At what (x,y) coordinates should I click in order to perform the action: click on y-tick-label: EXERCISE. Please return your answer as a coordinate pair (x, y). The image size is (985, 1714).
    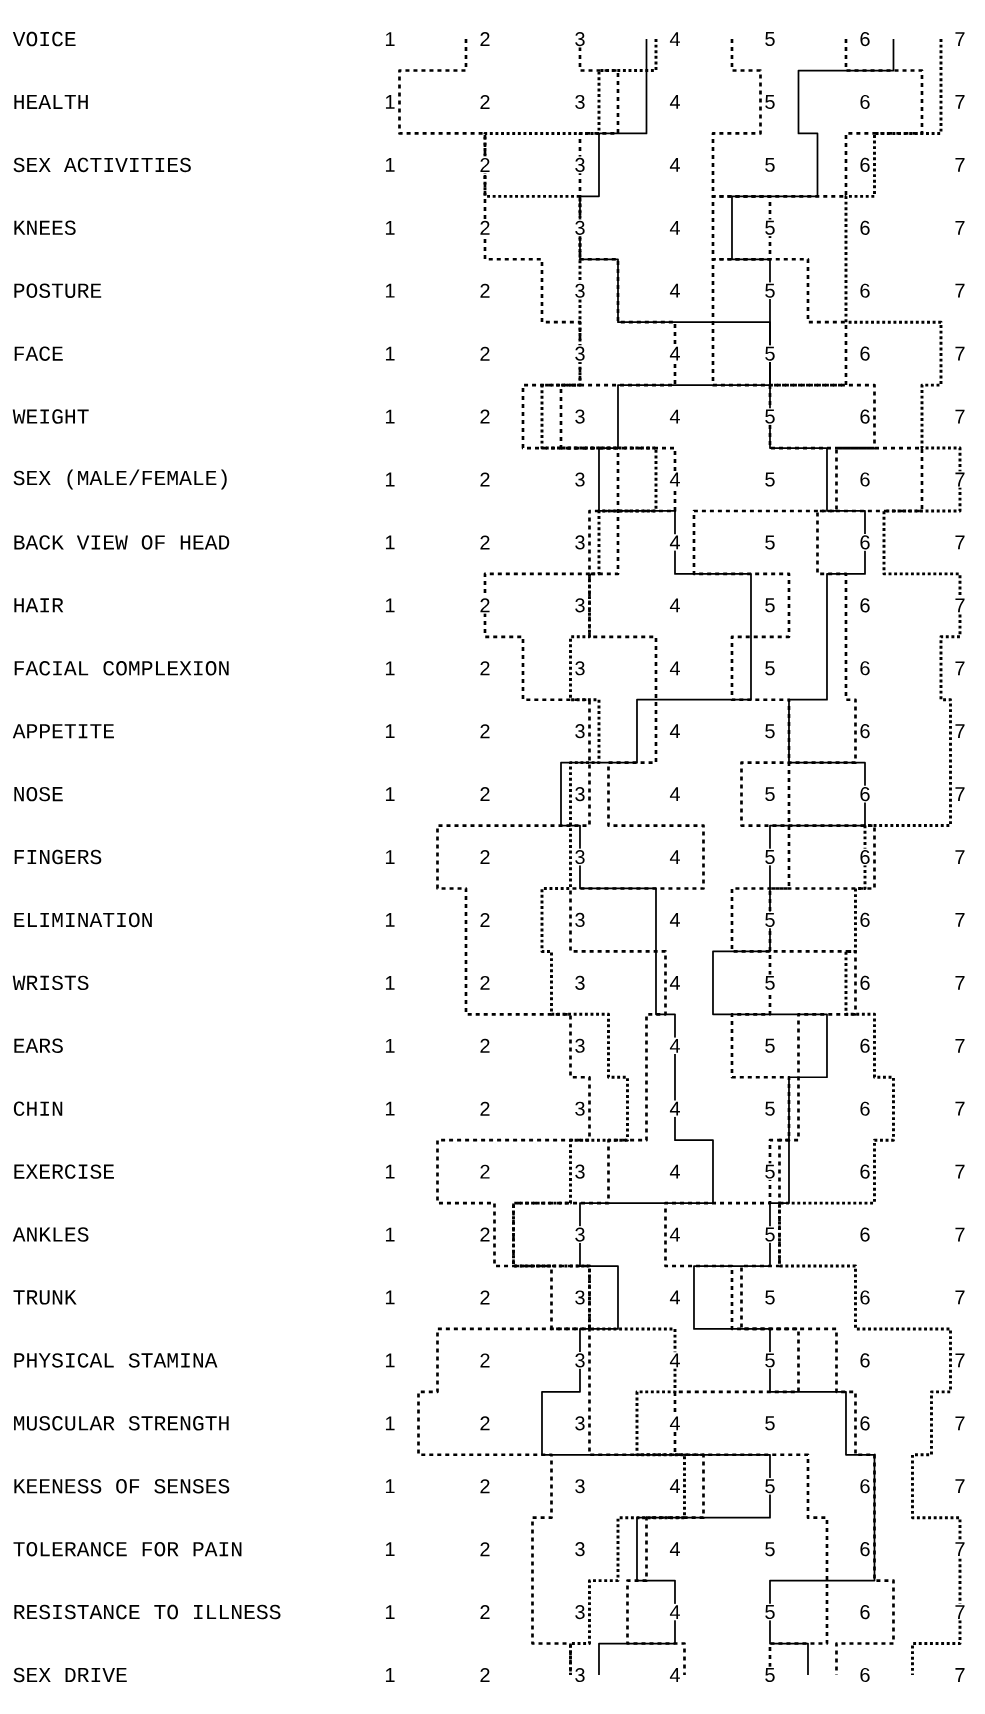
    Looking at the image, I should click on (64, 1171).